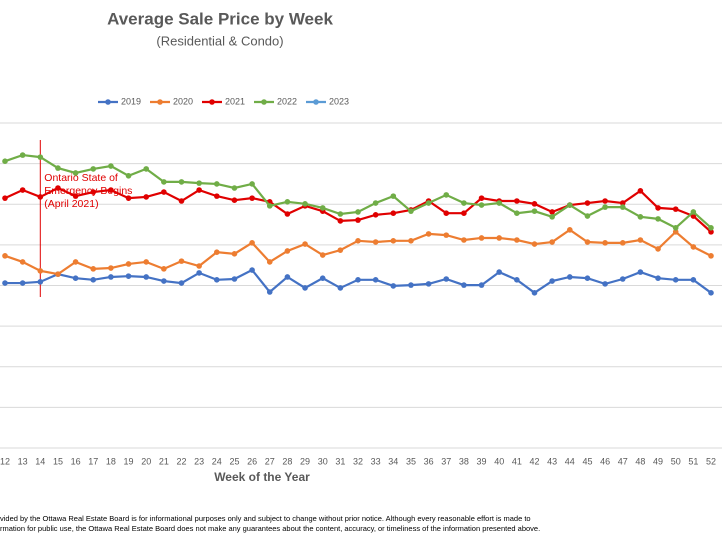  Describe the element at coordinates (570, 461) in the screenshot. I see `x-tick-label: 44` at that location.